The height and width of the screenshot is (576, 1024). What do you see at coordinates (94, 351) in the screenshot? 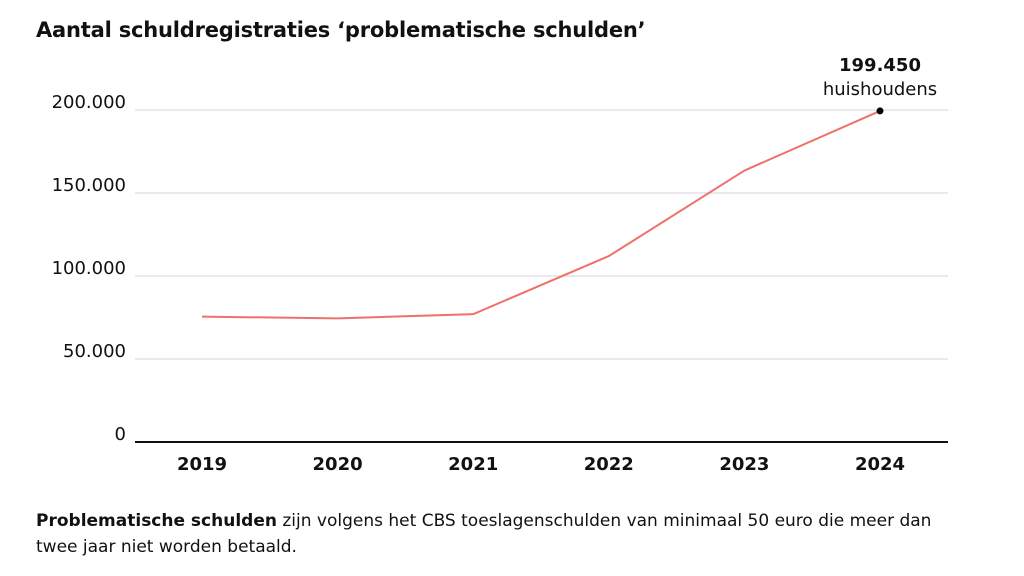
I see `y-tick-label: 50.000` at bounding box center [94, 351].